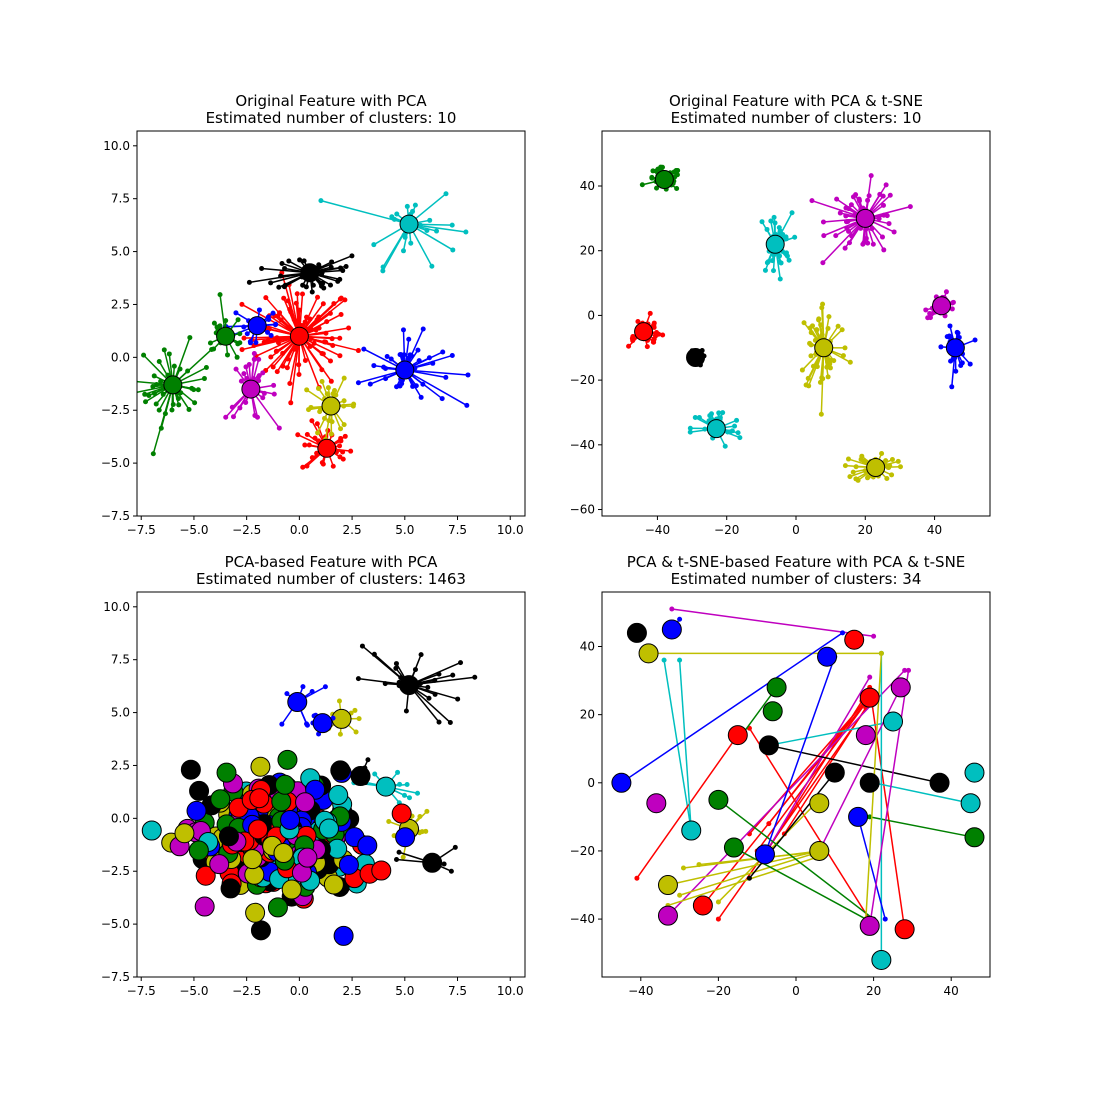 Image resolution: width=1100 pixels, height=1097 pixels. What do you see at coordinates (120, 357) in the screenshot?
I see `y-tick-label: 0.0` at bounding box center [120, 357].